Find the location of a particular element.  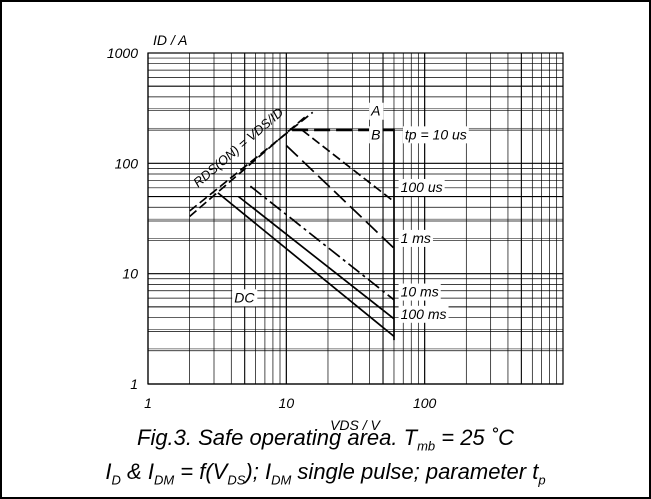

caption-line-1: Fig.3. Safe operating area. Tmb = 25 ˚C is located at coordinates (325, 439).